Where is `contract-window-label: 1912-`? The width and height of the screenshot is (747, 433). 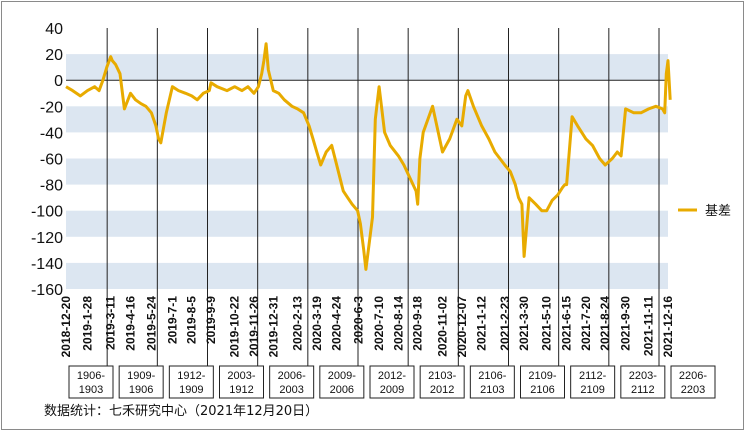 contract-window-label: 1912- is located at coordinates (191, 376).